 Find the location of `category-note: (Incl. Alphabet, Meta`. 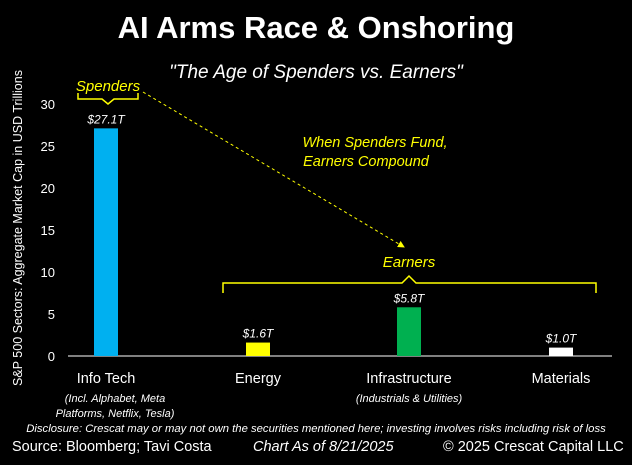

category-note: (Incl. Alphabet, Meta is located at coordinates (115, 399).